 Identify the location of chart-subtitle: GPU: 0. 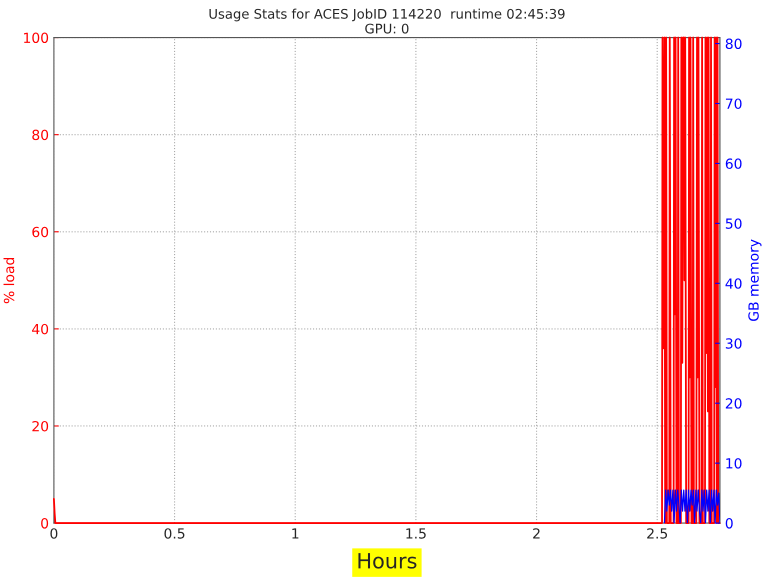
(386, 29).